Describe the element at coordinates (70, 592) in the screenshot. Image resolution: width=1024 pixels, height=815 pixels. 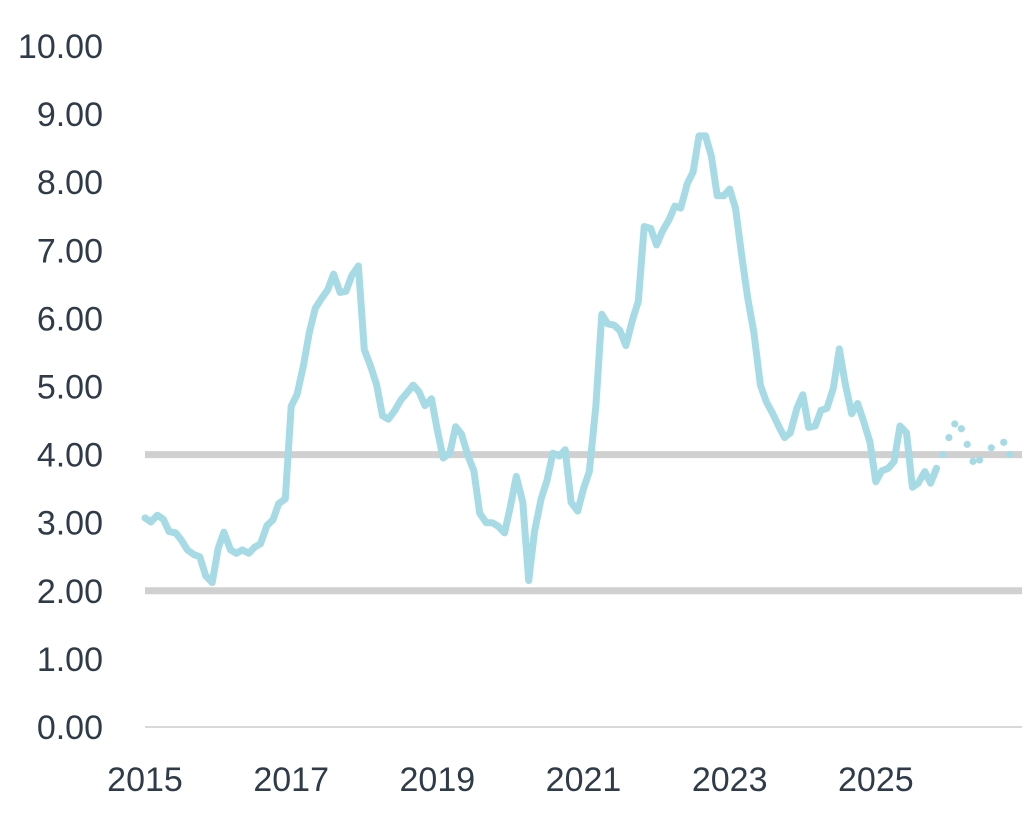
I see `y-tick-label: 2.00` at that location.